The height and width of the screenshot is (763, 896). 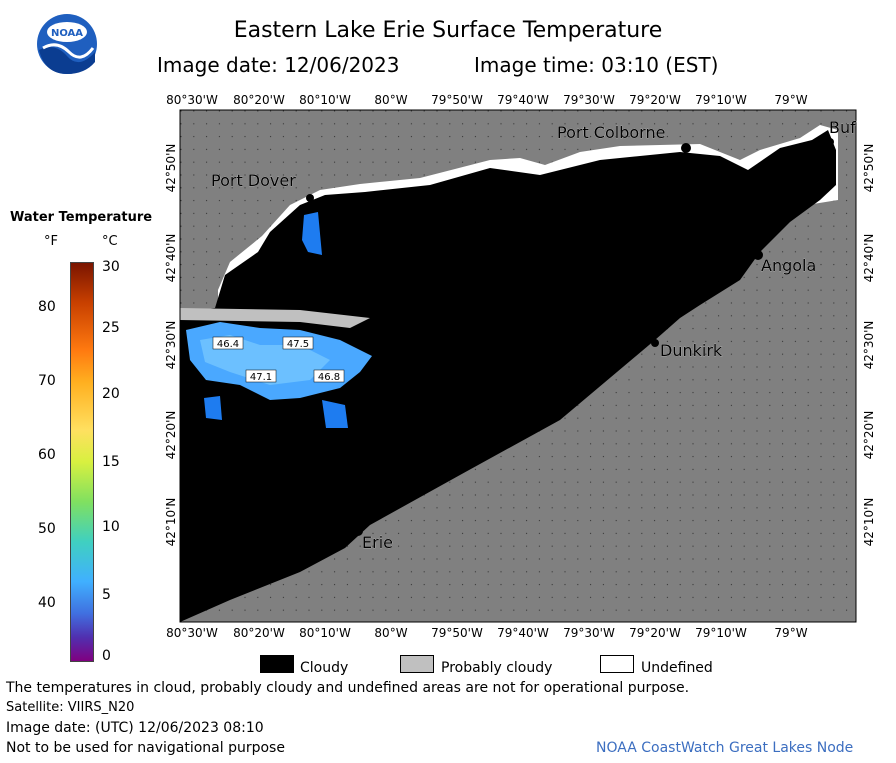 What do you see at coordinates (278, 359) in the screenshot?
I see `temperature-labels: 46.4 47.5 47.1 46.8` at bounding box center [278, 359].